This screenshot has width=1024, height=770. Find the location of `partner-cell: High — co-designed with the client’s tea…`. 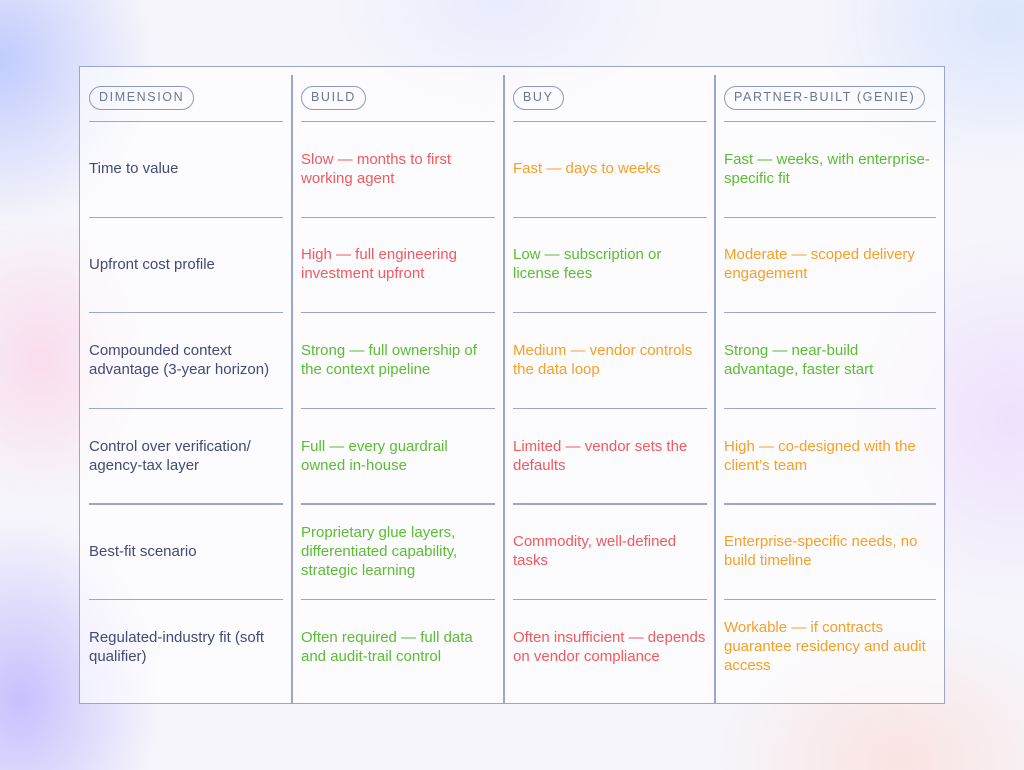

partner-cell: High — co-designed with the client’s tea… is located at coordinates (820, 455).